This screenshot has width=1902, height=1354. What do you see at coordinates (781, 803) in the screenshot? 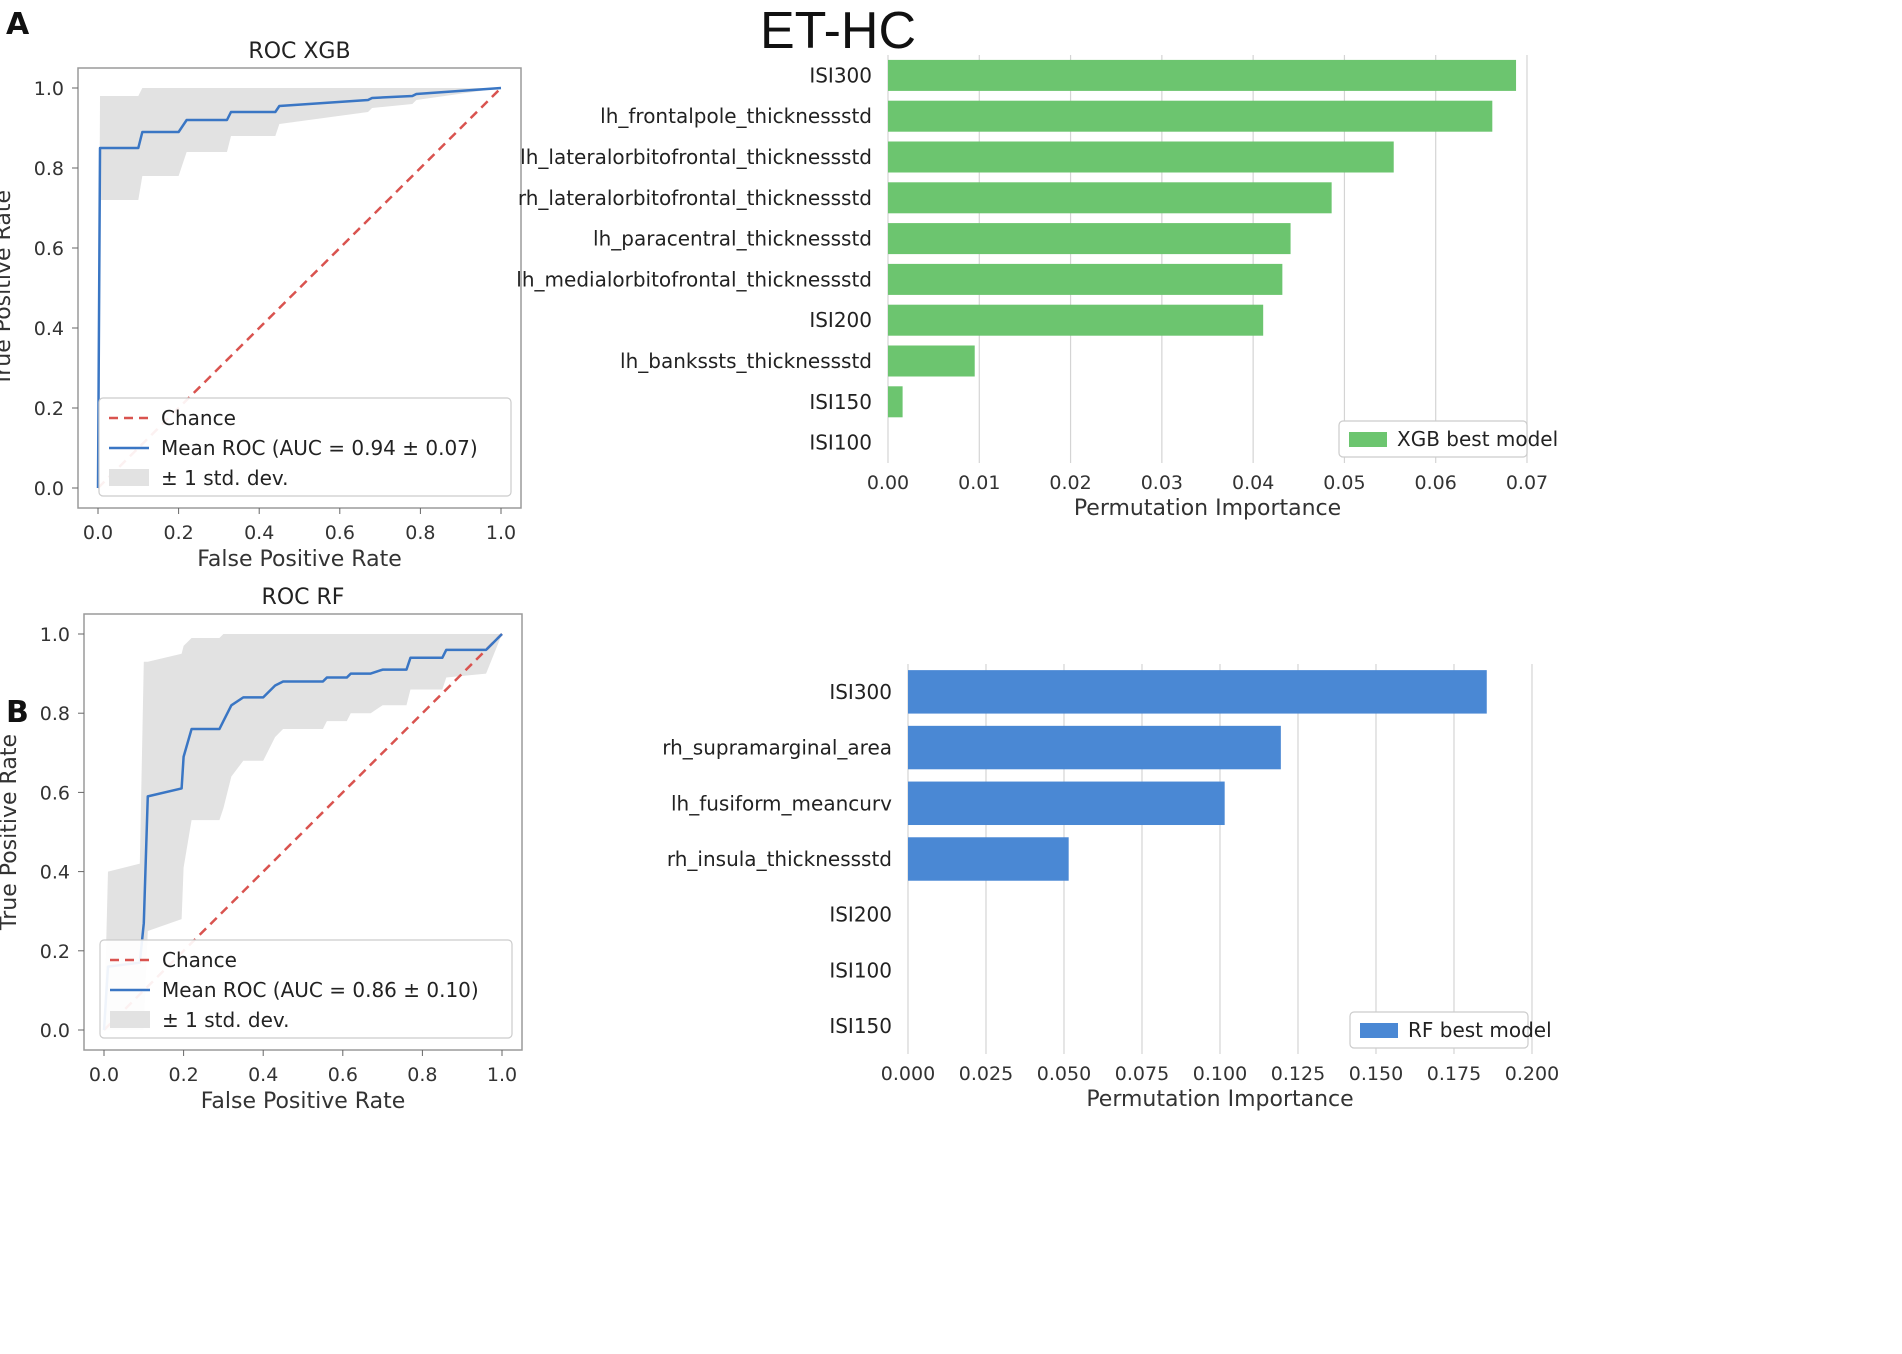
I see `category-label: lh_fusiform_meancurv` at bounding box center [781, 803].